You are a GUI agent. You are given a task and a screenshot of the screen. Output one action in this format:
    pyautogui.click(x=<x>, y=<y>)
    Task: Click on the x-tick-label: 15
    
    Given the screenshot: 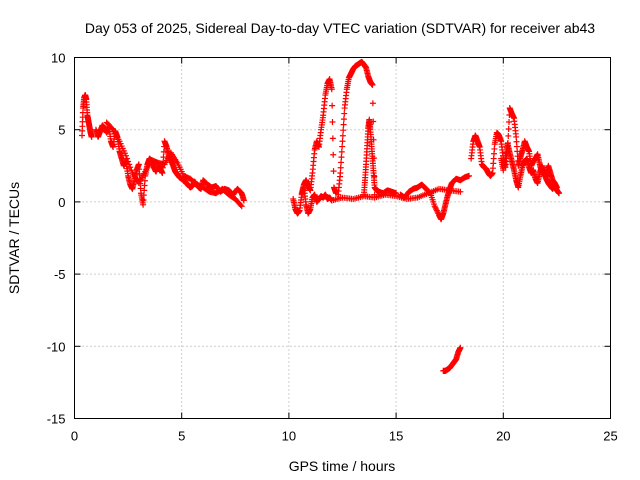 What is the action you would take?
    pyautogui.click(x=396, y=436)
    